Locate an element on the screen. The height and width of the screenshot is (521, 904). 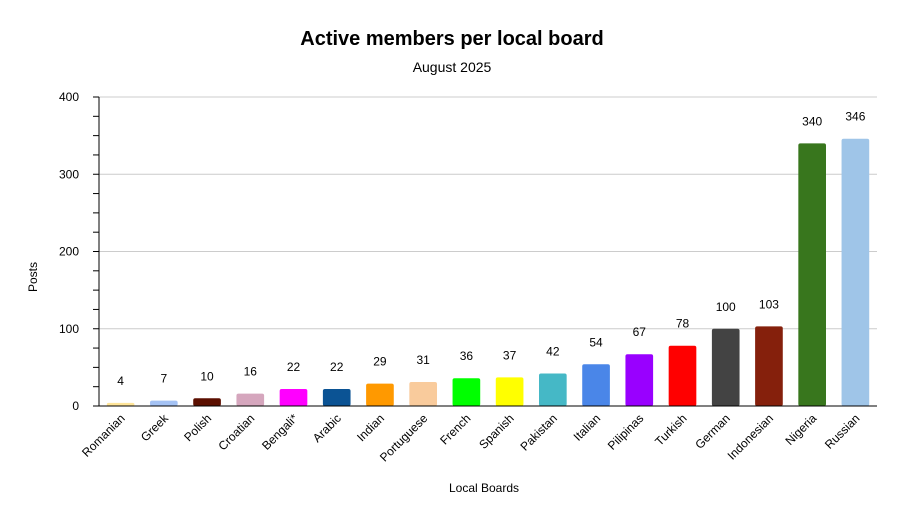
bar-nigeria is located at coordinates (812, 274).